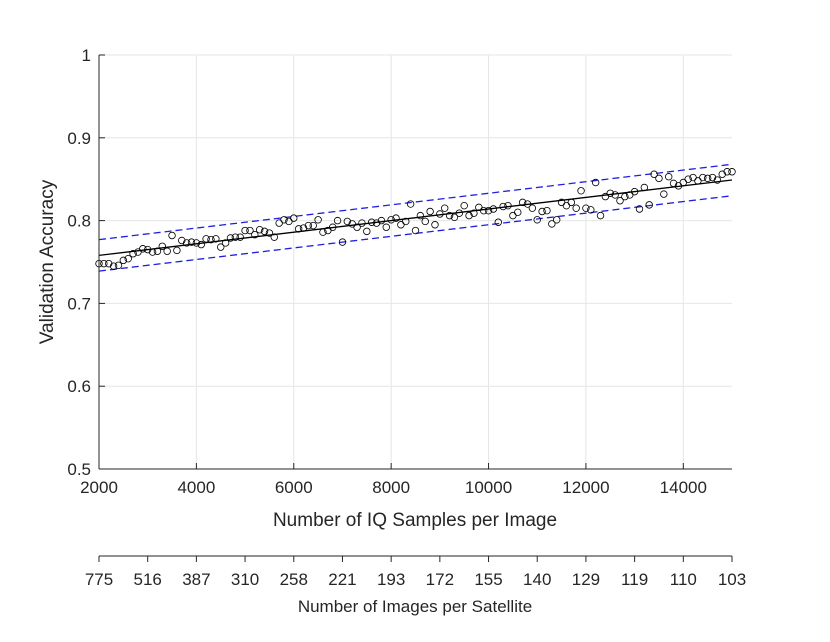  What do you see at coordinates (634, 579) in the screenshot?
I see `secondary-tick-label: 119` at bounding box center [634, 579].